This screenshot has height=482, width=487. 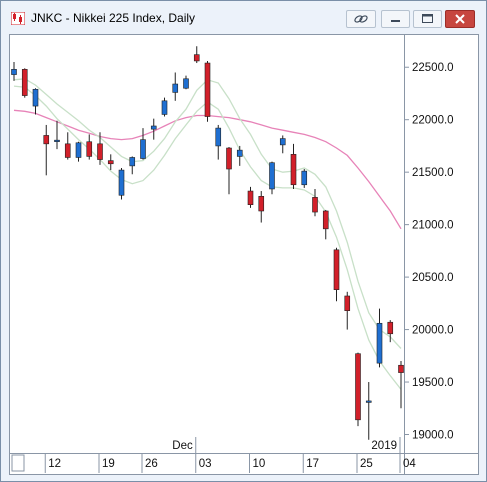 What do you see at coordinates (433, 383) in the screenshot?
I see `y-tick-label: 19500.0` at bounding box center [433, 383].